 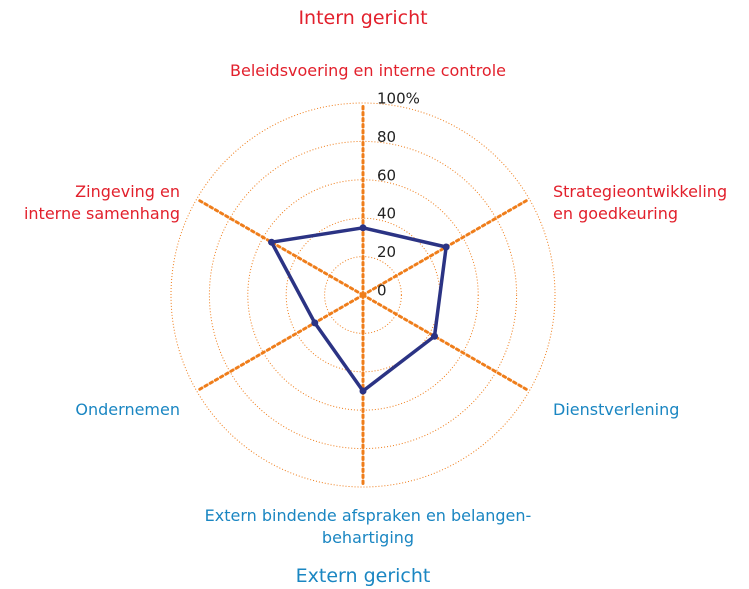 What do you see at coordinates (127, 409) in the screenshot?
I see `category-label: Ondernemen` at bounding box center [127, 409].